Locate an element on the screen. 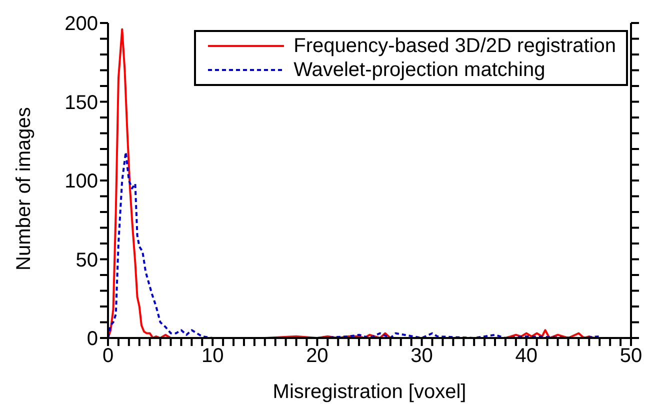  y-tick-label: 100 is located at coordinates (81, 181).